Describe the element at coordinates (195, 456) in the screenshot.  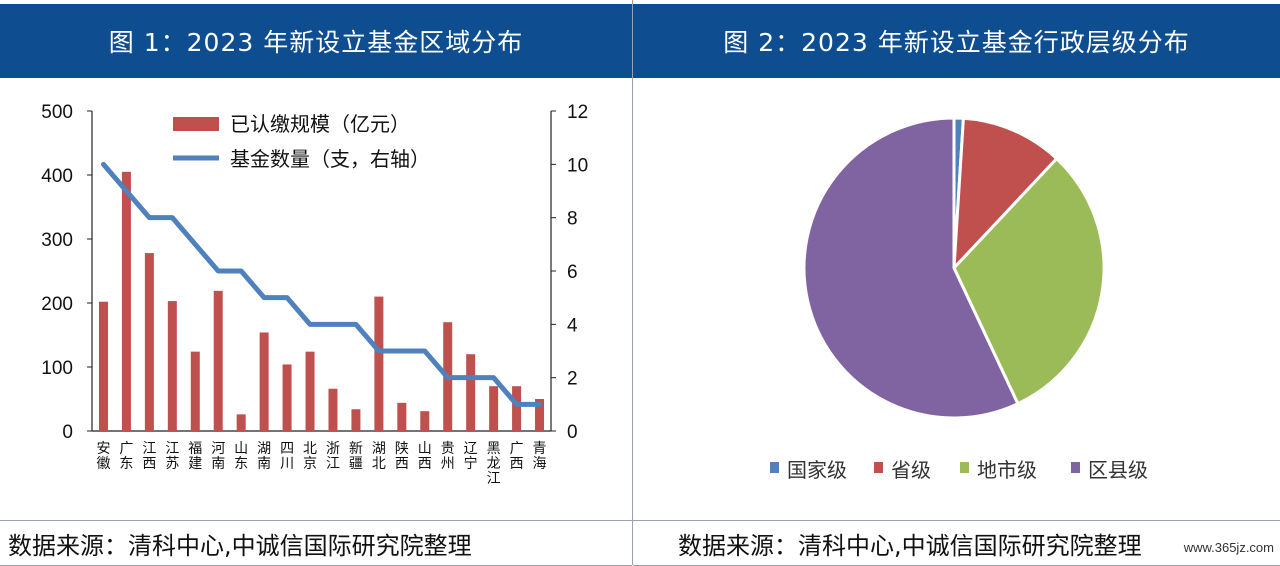
I see `category-label: 福建` at that location.